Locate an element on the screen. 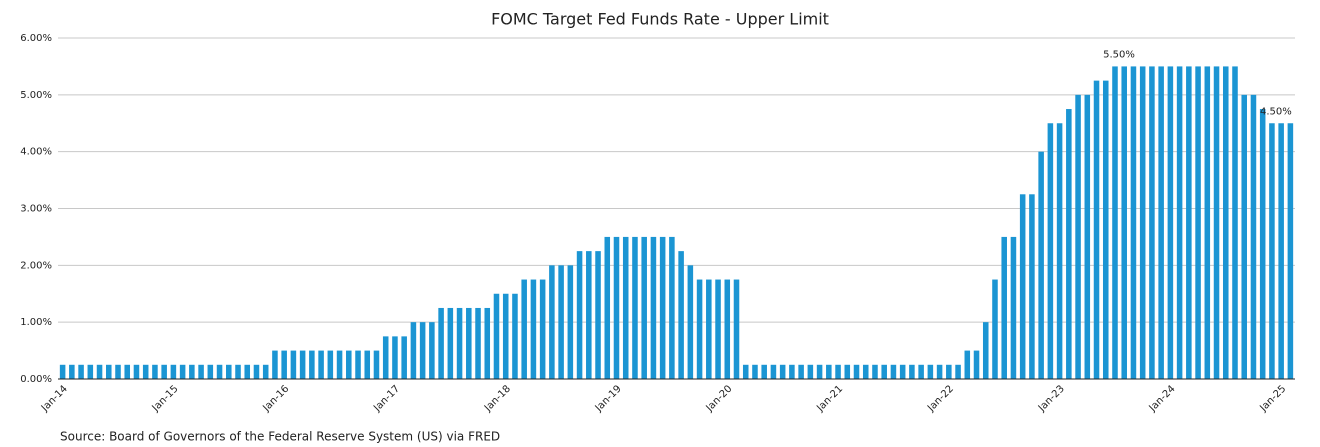 This screenshot has height=447, width=1320. data-label: 4.50% is located at coordinates (1276, 111).